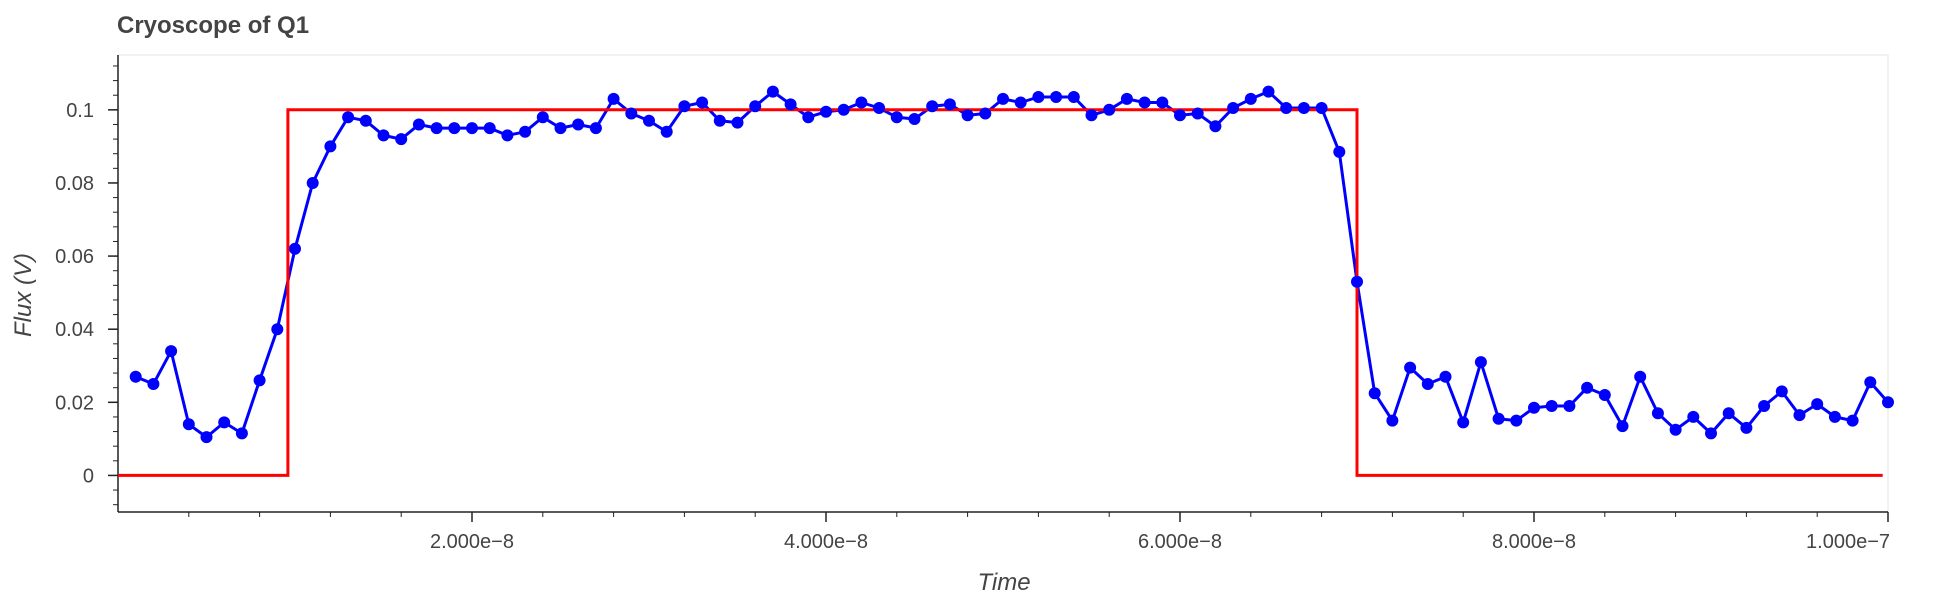 The width and height of the screenshot is (1936, 600). What do you see at coordinates (74, 184) in the screenshot?
I see `y-tick-label: 0.08` at bounding box center [74, 184].